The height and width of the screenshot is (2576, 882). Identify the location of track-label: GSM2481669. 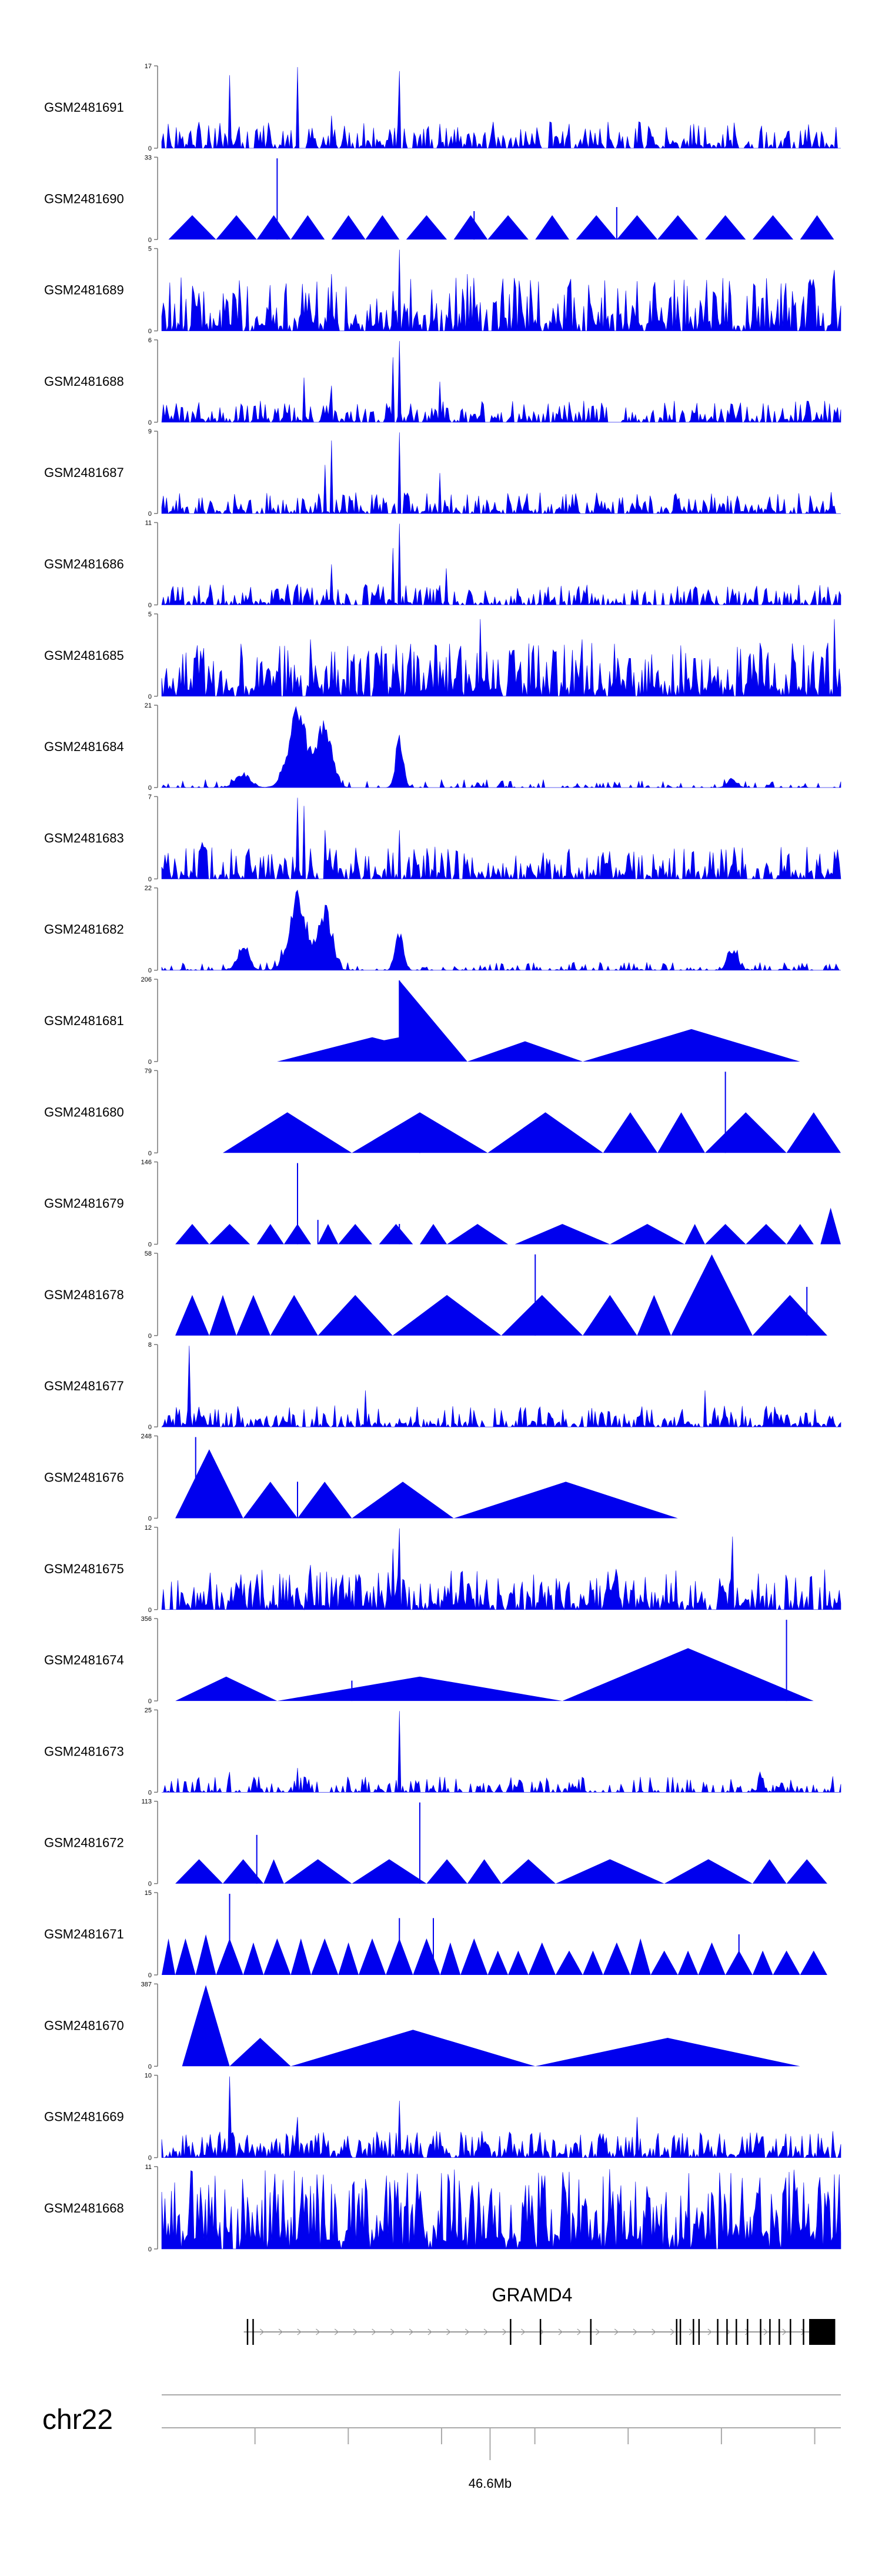
(84, 2117).